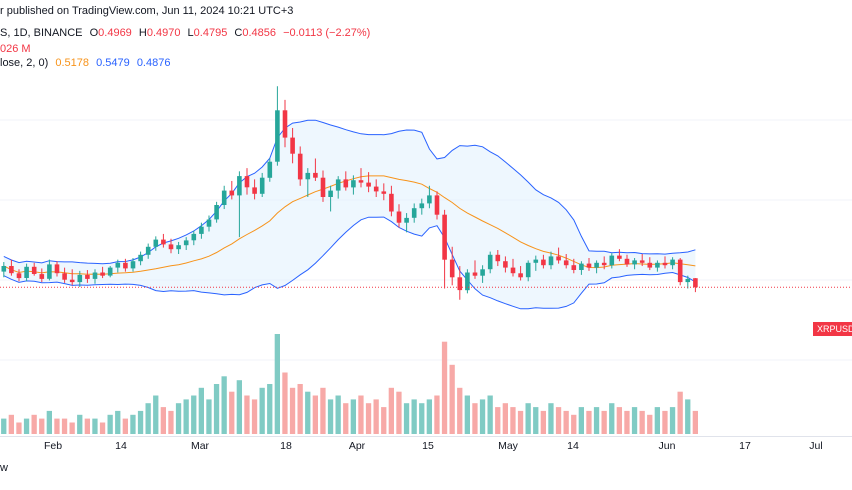 This screenshot has width=852, height=490. Describe the element at coordinates (357, 446) in the screenshot. I see `x-tick-label: Apr` at that location.